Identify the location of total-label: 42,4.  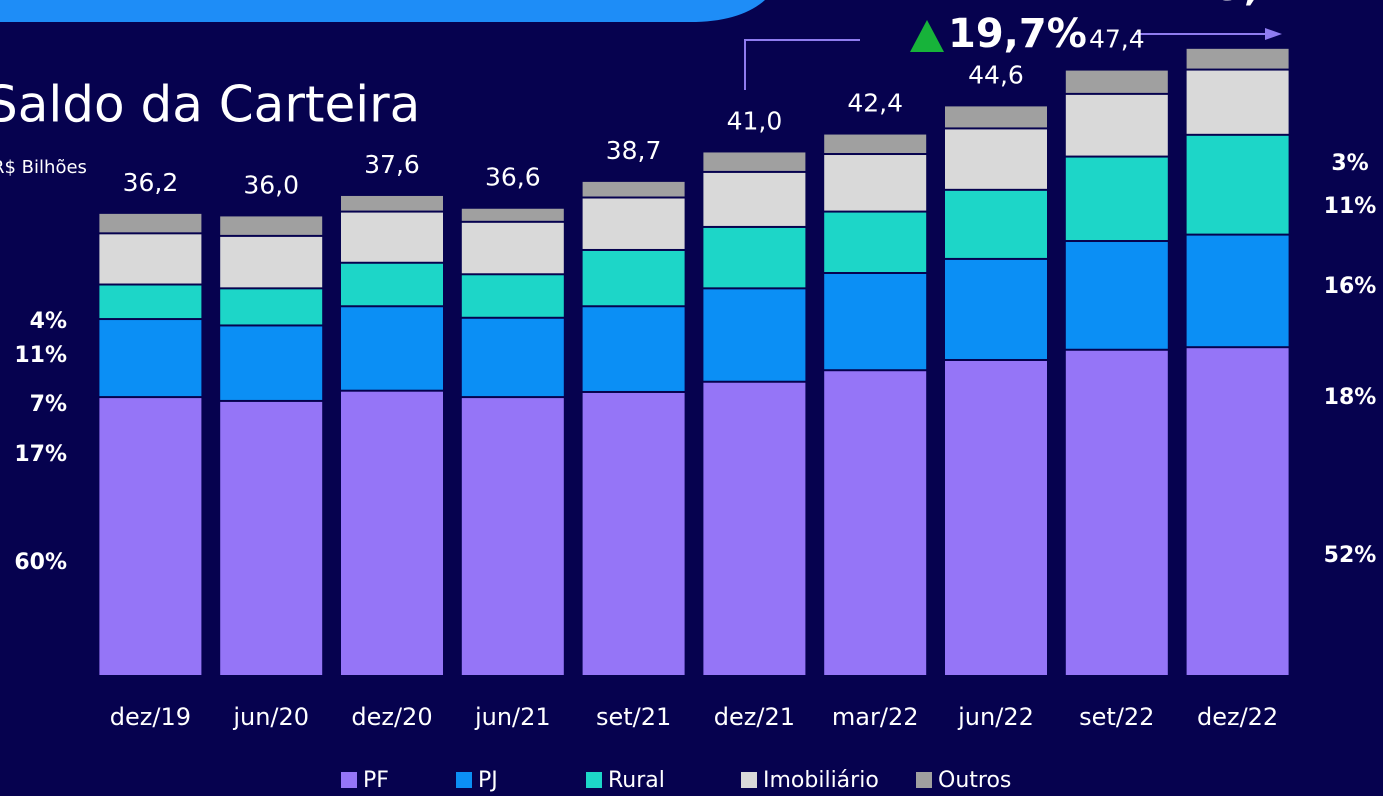
(875, 103).